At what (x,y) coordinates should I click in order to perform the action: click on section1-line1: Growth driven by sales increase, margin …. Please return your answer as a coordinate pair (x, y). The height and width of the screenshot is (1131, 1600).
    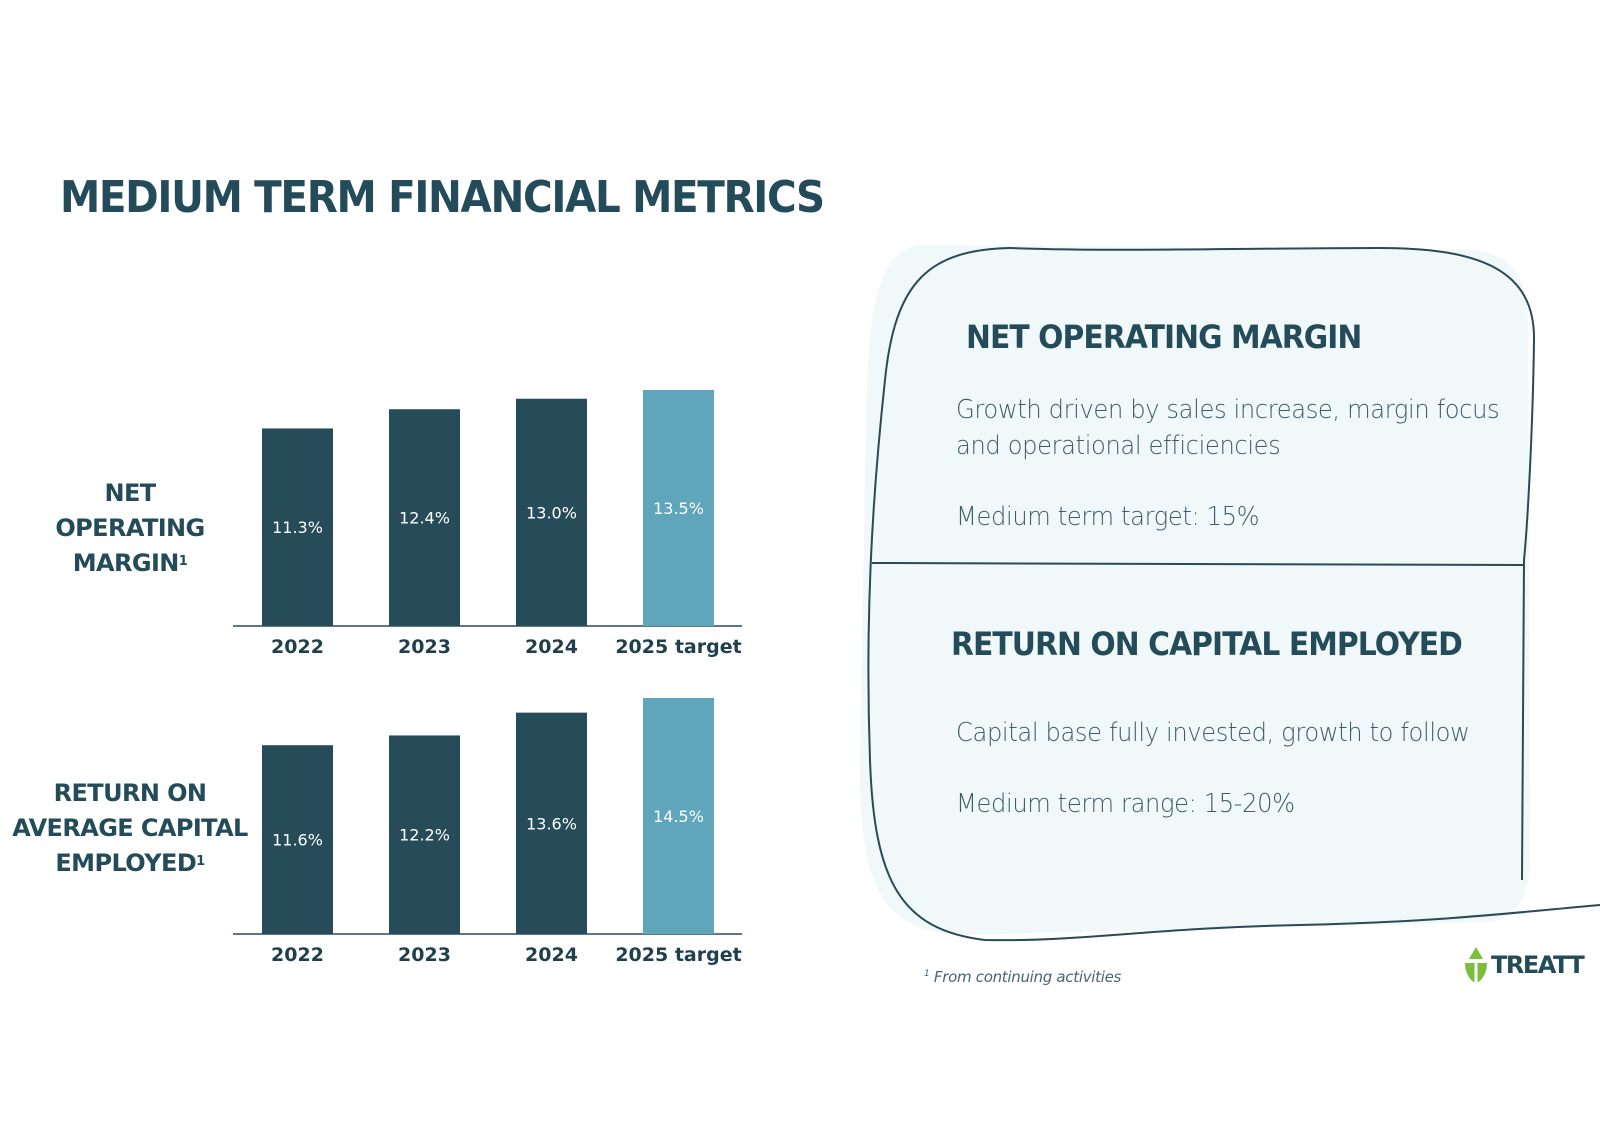
    Looking at the image, I should click on (1228, 410).